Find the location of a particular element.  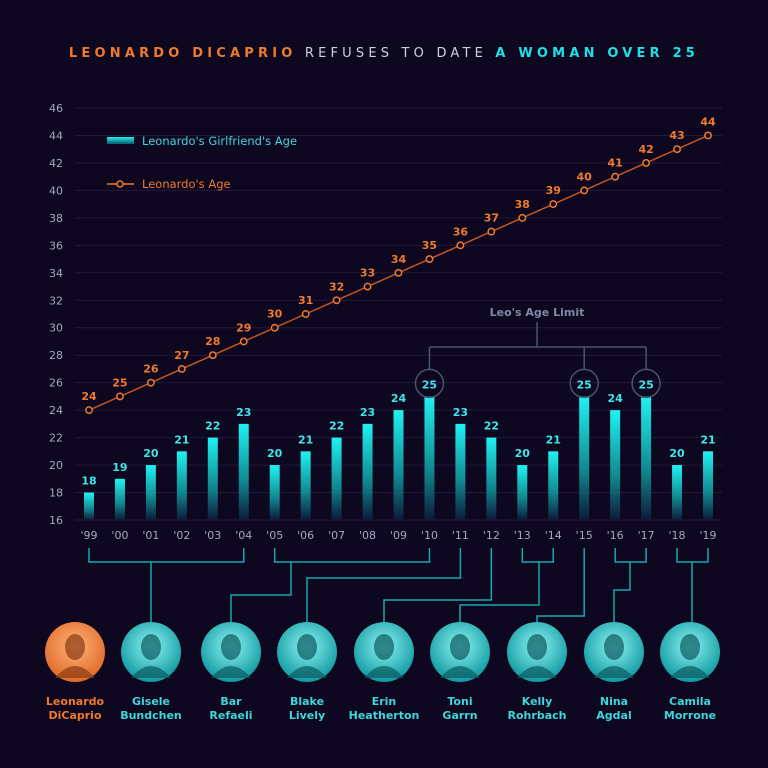

age-limit-bracket is located at coordinates (537, 346).